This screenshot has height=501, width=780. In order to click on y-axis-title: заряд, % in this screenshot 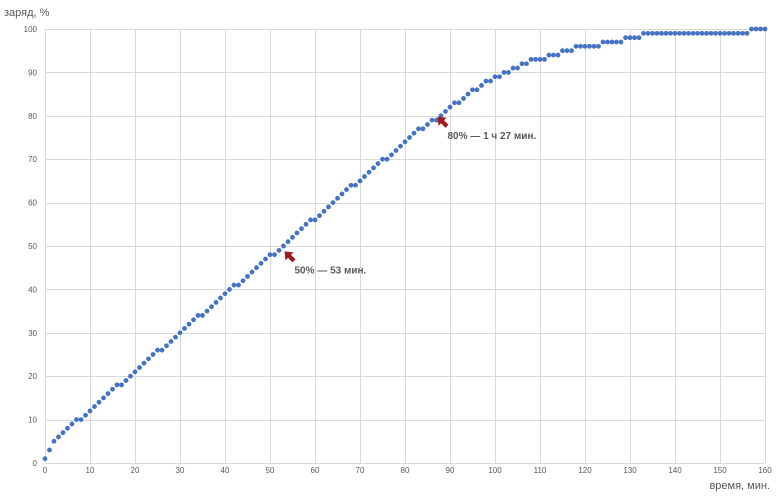, I will do `click(27, 13)`.